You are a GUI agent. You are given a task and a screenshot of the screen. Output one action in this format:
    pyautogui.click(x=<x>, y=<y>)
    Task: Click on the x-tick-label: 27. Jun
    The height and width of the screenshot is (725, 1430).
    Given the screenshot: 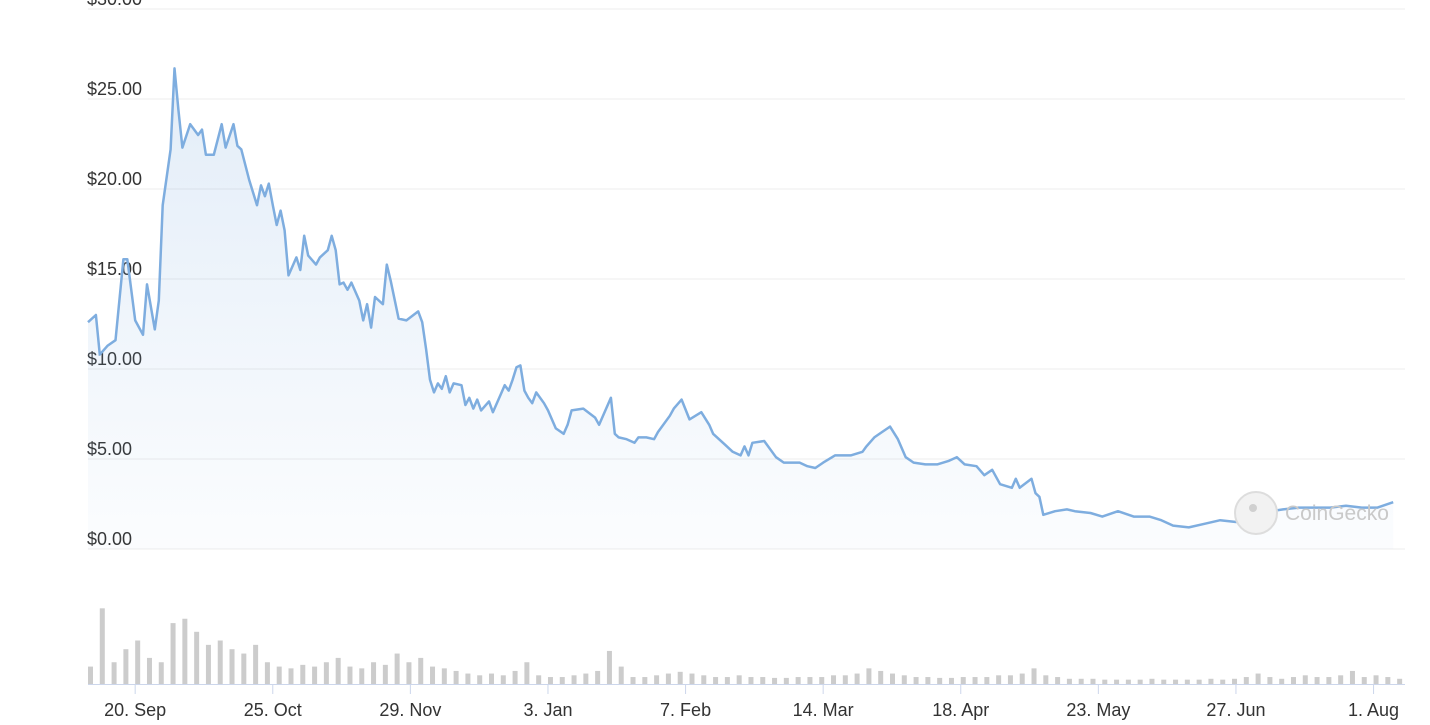 What is the action you would take?
    pyautogui.click(x=1235, y=710)
    